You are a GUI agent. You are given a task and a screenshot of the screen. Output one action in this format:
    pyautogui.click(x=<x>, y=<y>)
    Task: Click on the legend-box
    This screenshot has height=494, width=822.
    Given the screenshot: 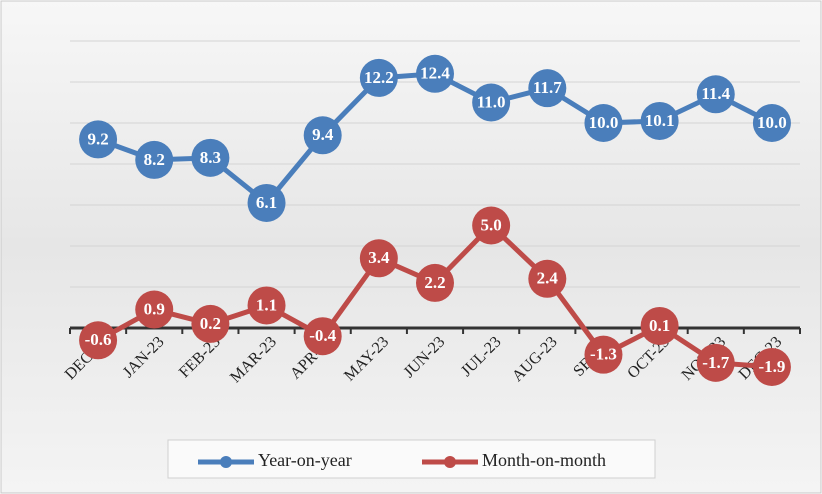 What is the action you would take?
    pyautogui.click(x=411, y=459)
    